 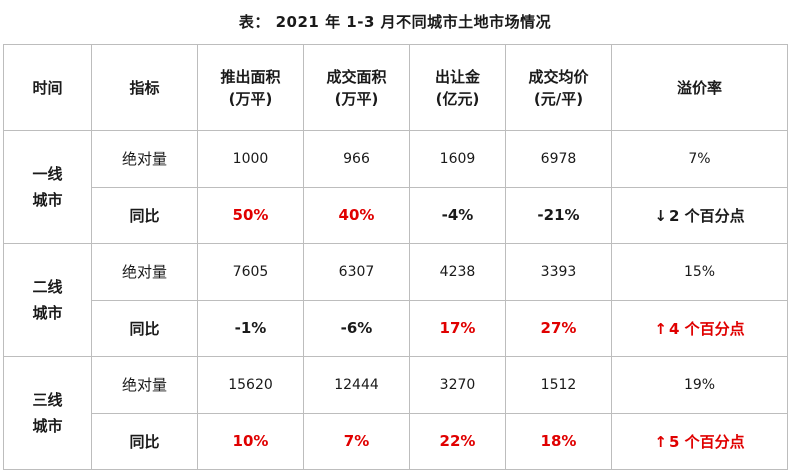 I want to click on cell-premium-rate: 15%, so click(x=699, y=272).